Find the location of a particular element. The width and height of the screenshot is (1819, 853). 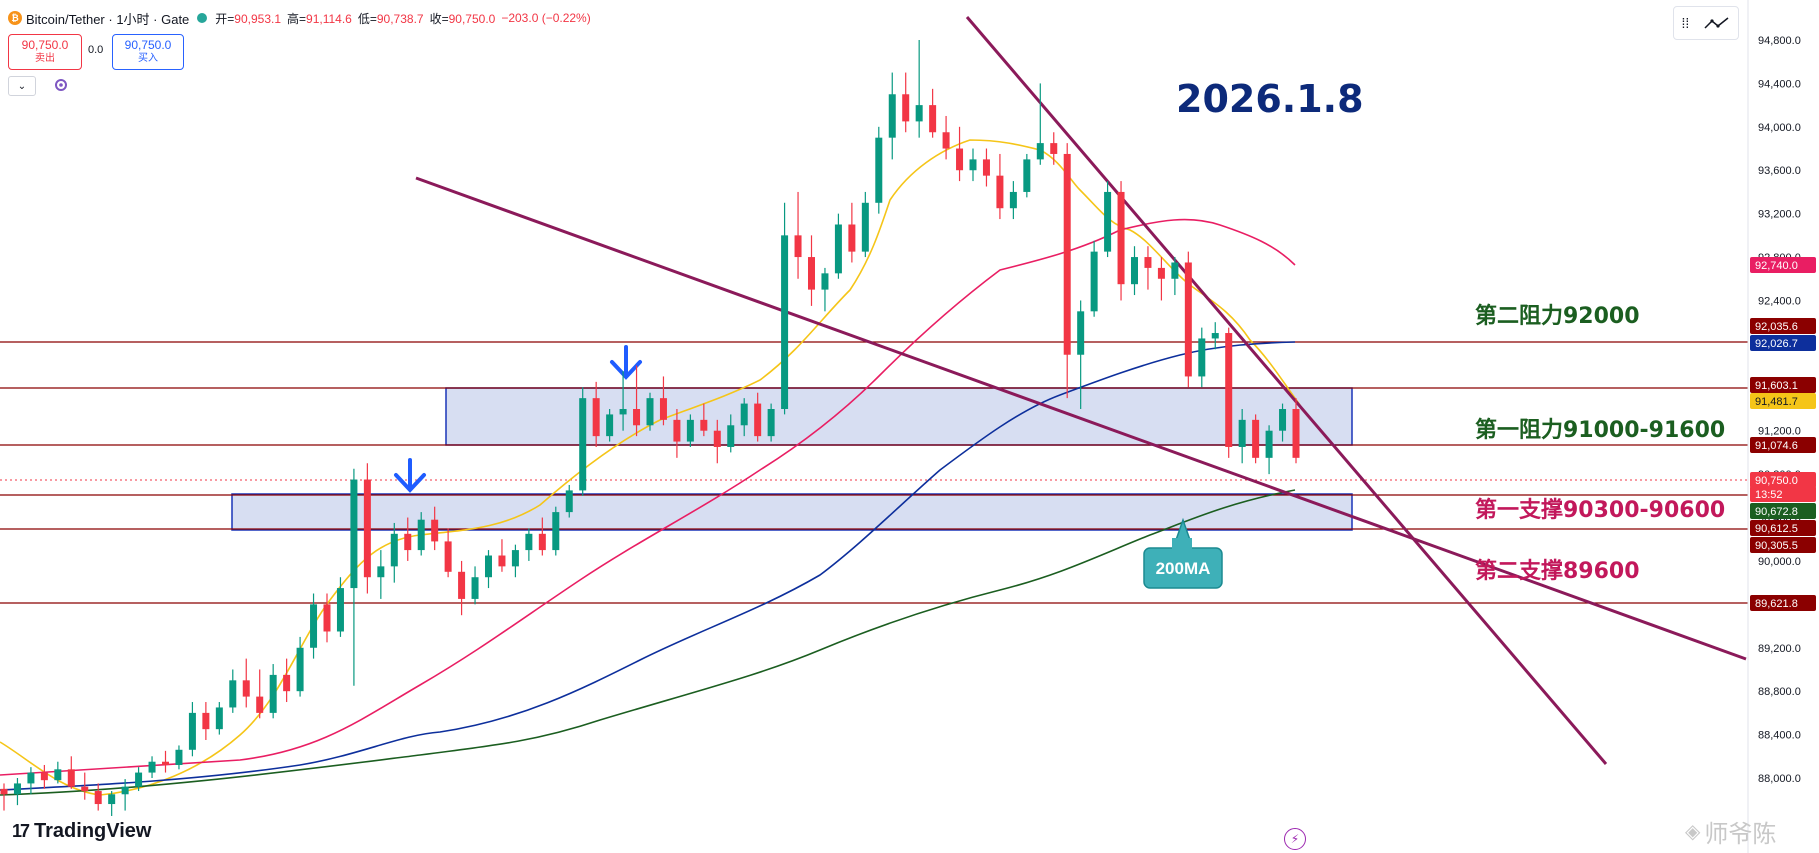

support1-label: 第一支撑90300-90600 is located at coordinates (1600, 510).